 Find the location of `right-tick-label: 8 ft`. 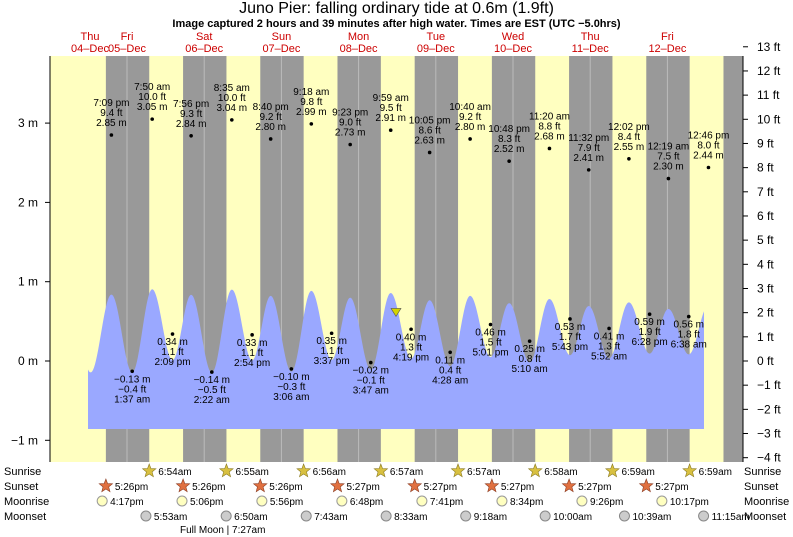

right-tick-label: 8 ft is located at coordinates (765, 168).